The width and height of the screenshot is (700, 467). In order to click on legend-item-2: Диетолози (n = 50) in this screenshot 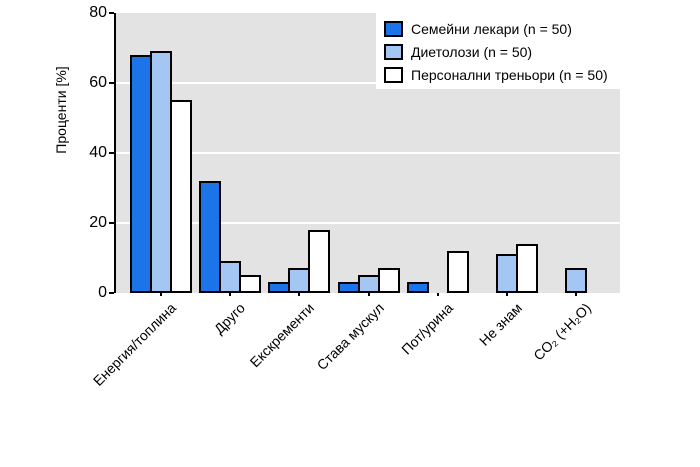, I will do `click(500, 52)`.